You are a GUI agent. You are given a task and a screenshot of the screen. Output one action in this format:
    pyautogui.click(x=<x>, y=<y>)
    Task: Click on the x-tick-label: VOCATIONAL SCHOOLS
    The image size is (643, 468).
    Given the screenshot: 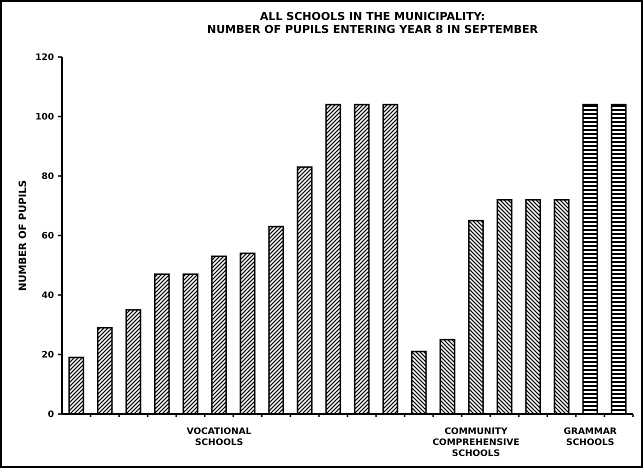 What is the action you would take?
    pyautogui.click(x=219, y=437)
    